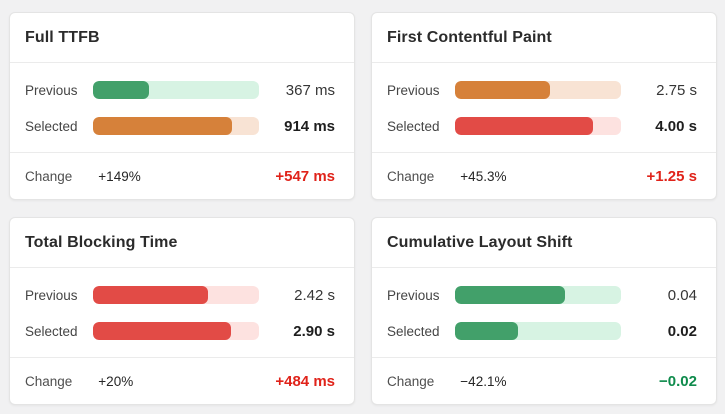  What do you see at coordinates (671, 176) in the screenshot?
I see `change-delta: +1.25 s` at bounding box center [671, 176].